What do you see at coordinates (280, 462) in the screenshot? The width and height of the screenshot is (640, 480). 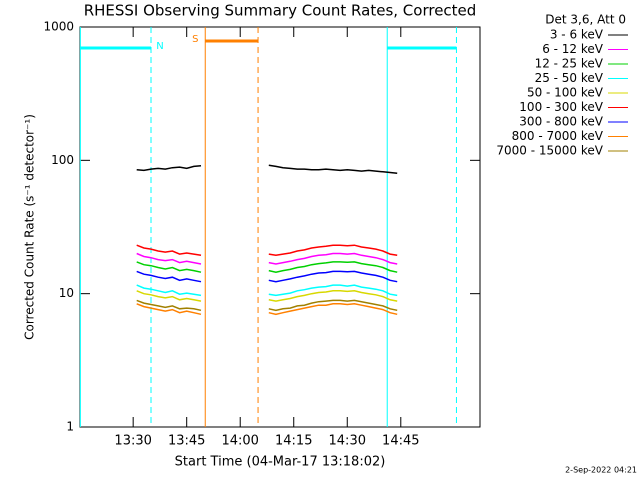 I see `x-axis-label: Start Time (04-Mar-17 13:18:02)` at bounding box center [280, 462].